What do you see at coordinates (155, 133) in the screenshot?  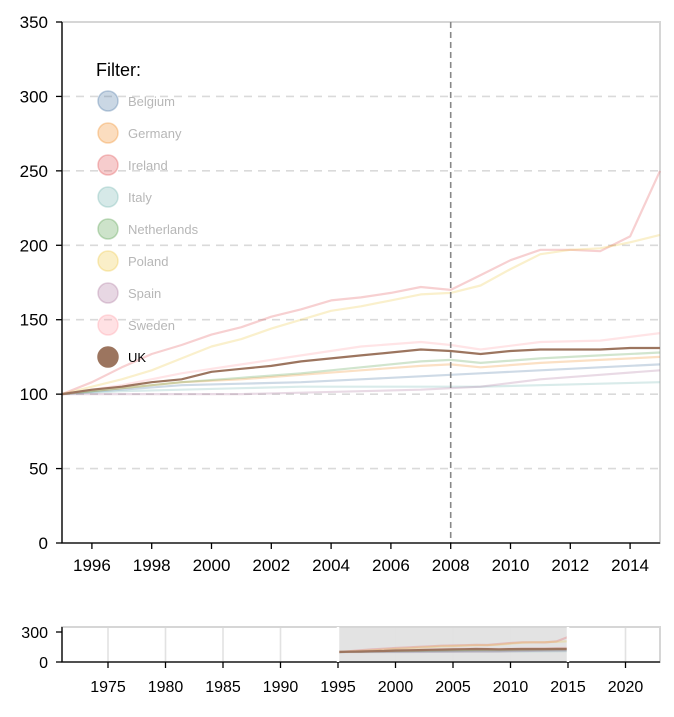 I see `legend-label-germany: Germany` at bounding box center [155, 133].